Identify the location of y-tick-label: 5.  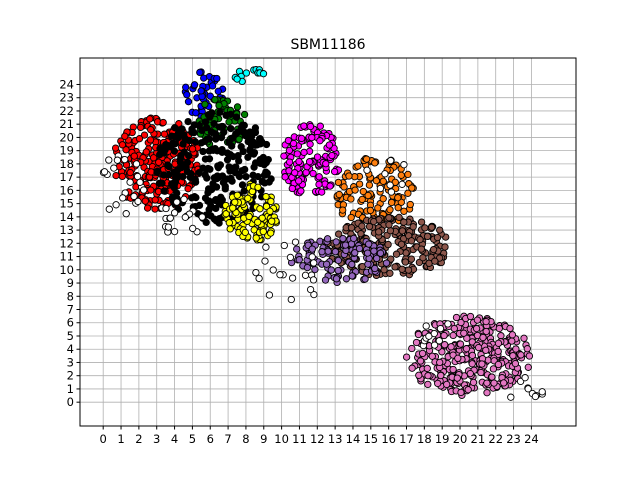
(70, 336).